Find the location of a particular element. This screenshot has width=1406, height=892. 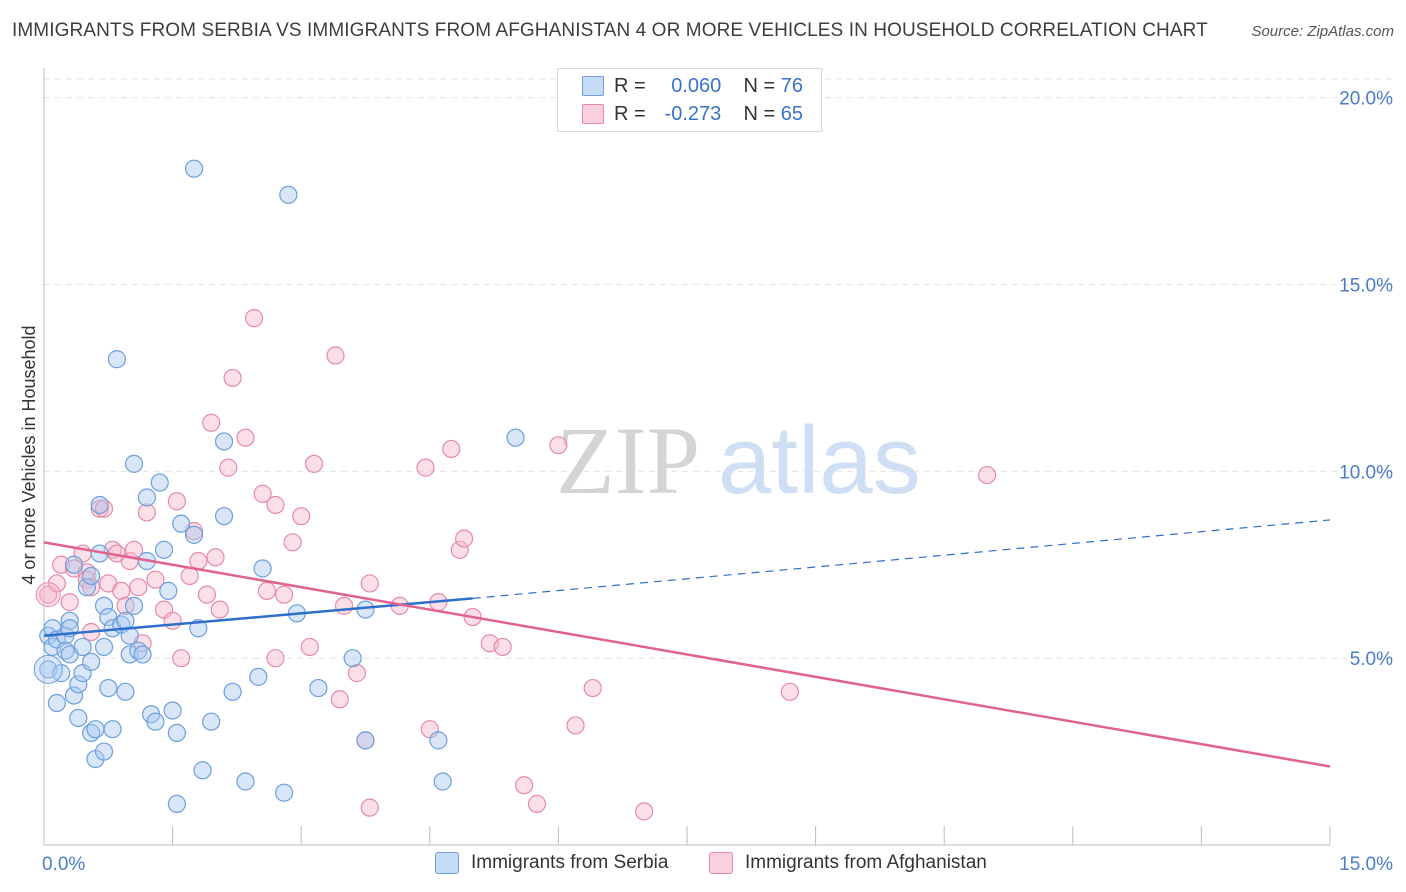

watermark: ZIP atlas is located at coordinates (738, 460).